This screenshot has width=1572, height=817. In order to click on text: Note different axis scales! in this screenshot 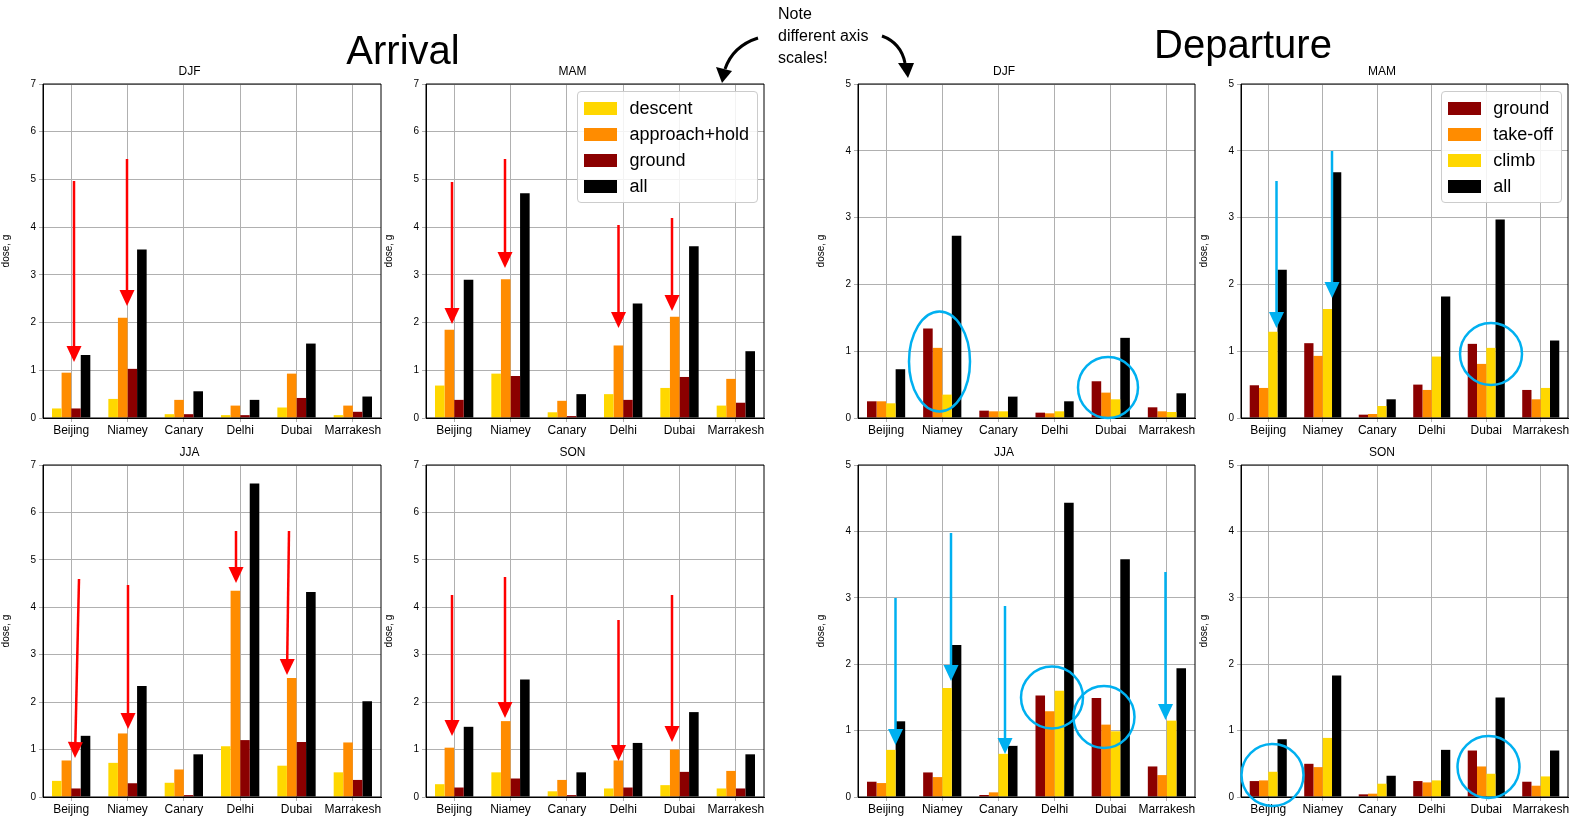, I will do `click(824, 36)`.